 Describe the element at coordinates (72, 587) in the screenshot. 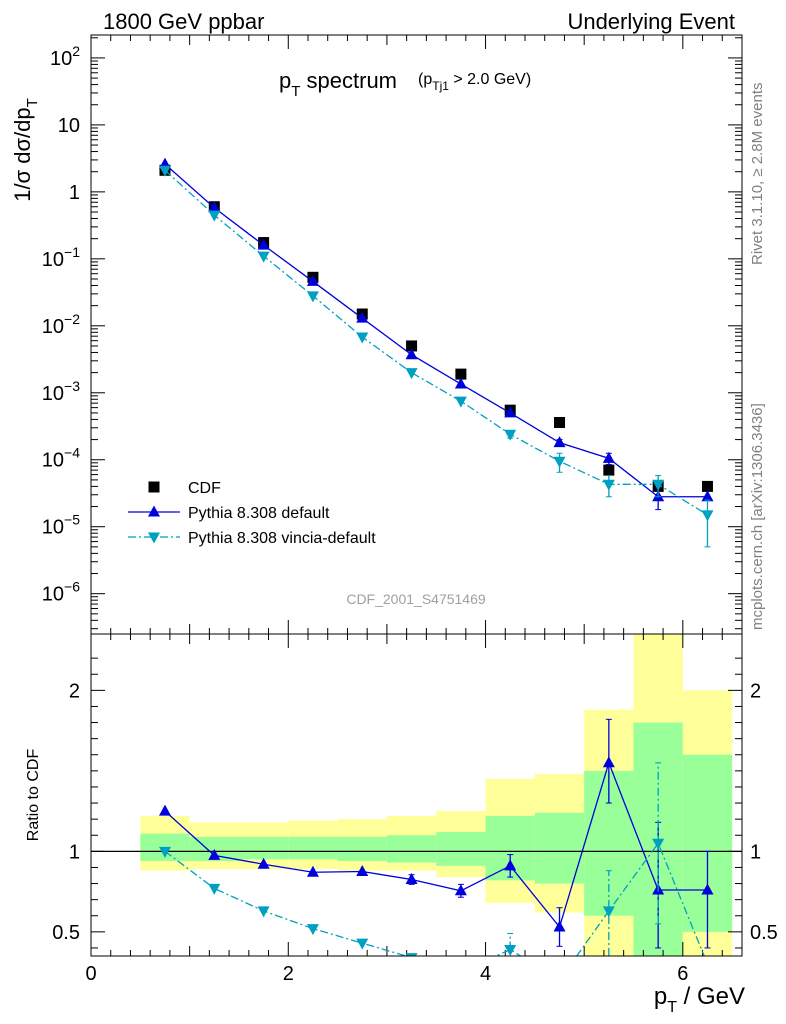

I see `y-tick-exp: −6` at that location.